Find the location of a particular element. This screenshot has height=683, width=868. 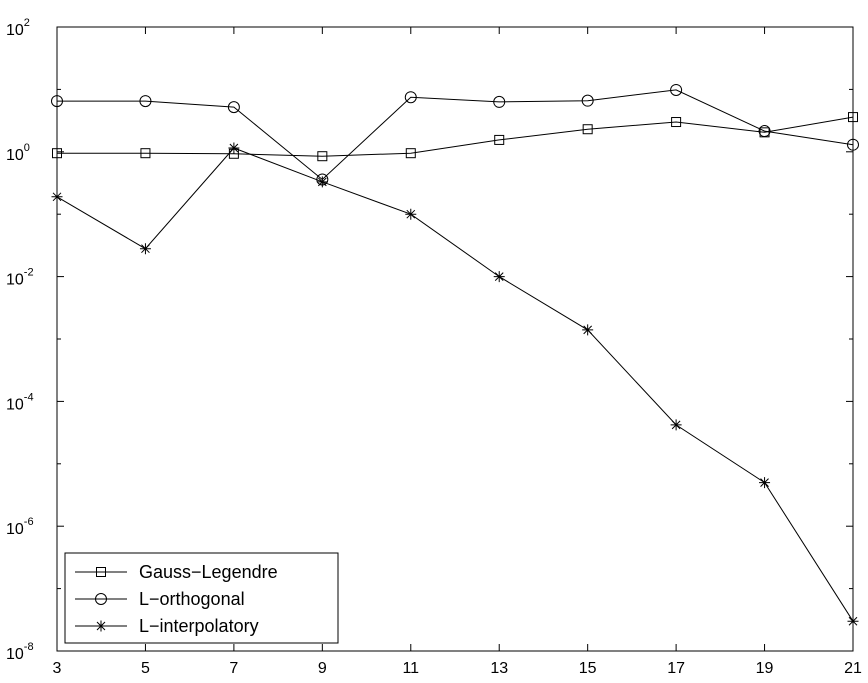

legend-item: L−interpolatory is located at coordinates (167, 626).